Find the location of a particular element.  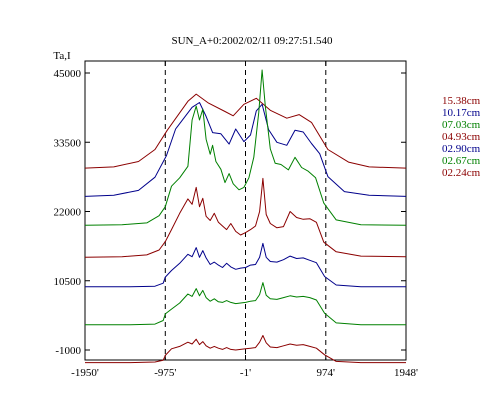

legend-item-02.24cm: 02.24cm is located at coordinates (461, 173).